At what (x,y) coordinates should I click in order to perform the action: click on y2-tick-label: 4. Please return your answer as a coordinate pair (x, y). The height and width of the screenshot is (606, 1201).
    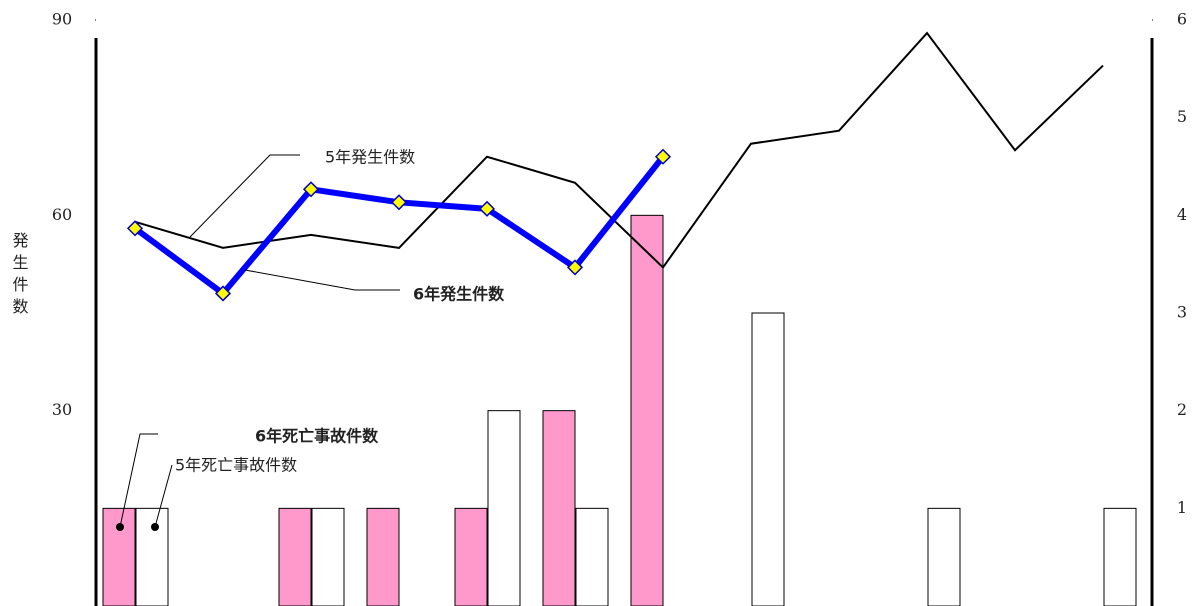
    Looking at the image, I should click on (1182, 214).